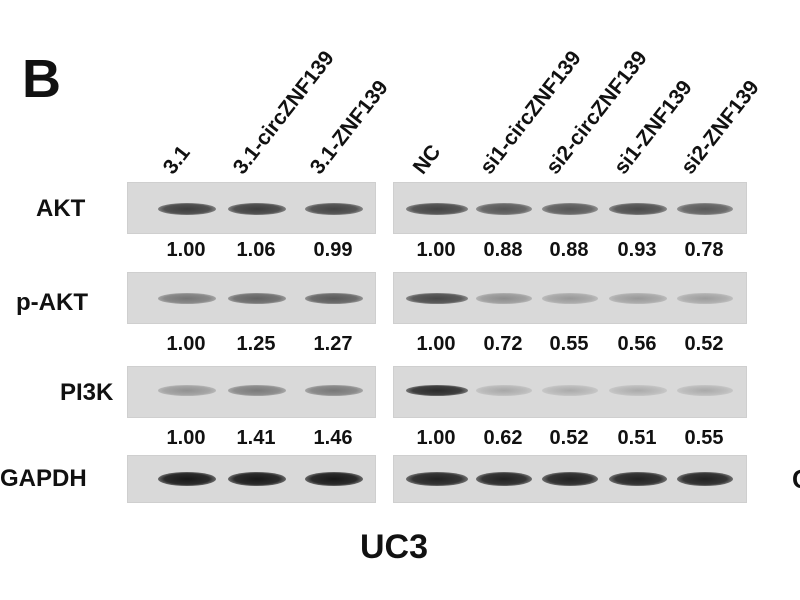 The image size is (800, 600). I want to click on panel-label: B, so click(41, 79).